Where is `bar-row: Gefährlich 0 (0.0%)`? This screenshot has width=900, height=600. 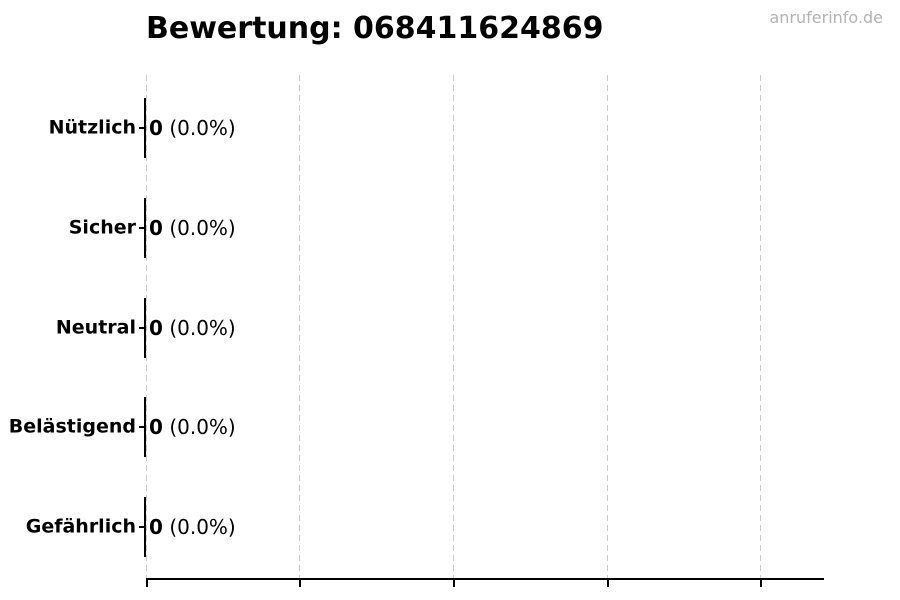 bar-row: Gefährlich 0 (0.0%) is located at coordinates (450, 527).